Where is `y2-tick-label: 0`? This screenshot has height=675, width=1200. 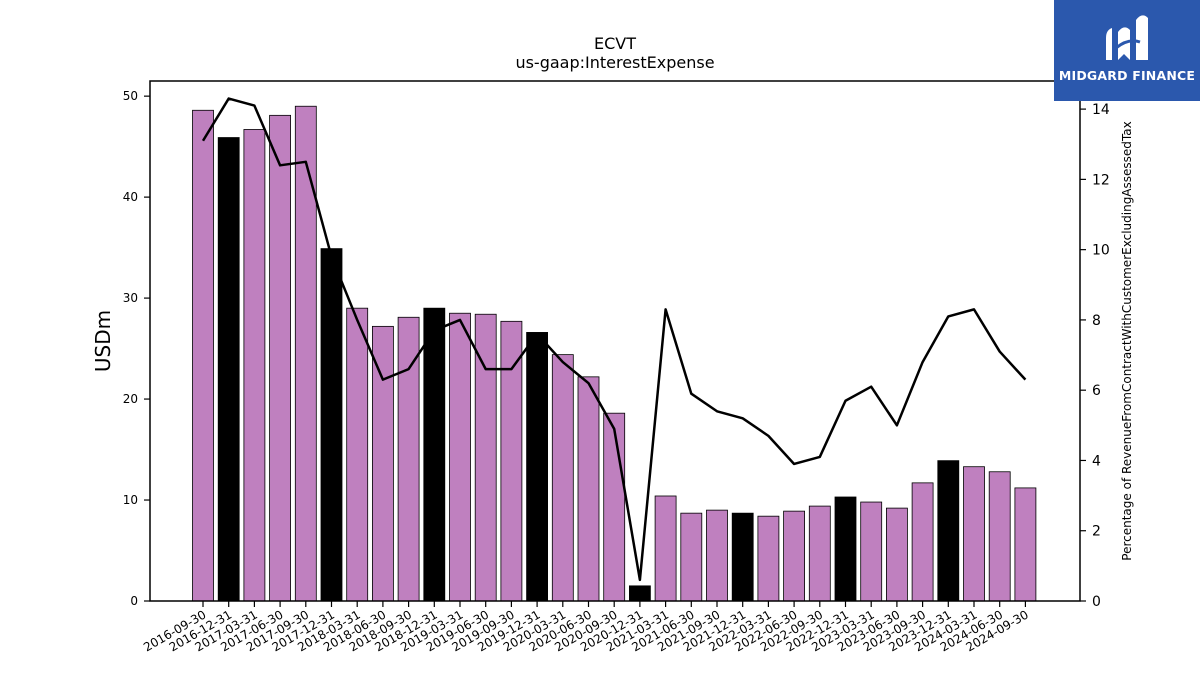
y2-tick-label: 0 is located at coordinates (1096, 602).